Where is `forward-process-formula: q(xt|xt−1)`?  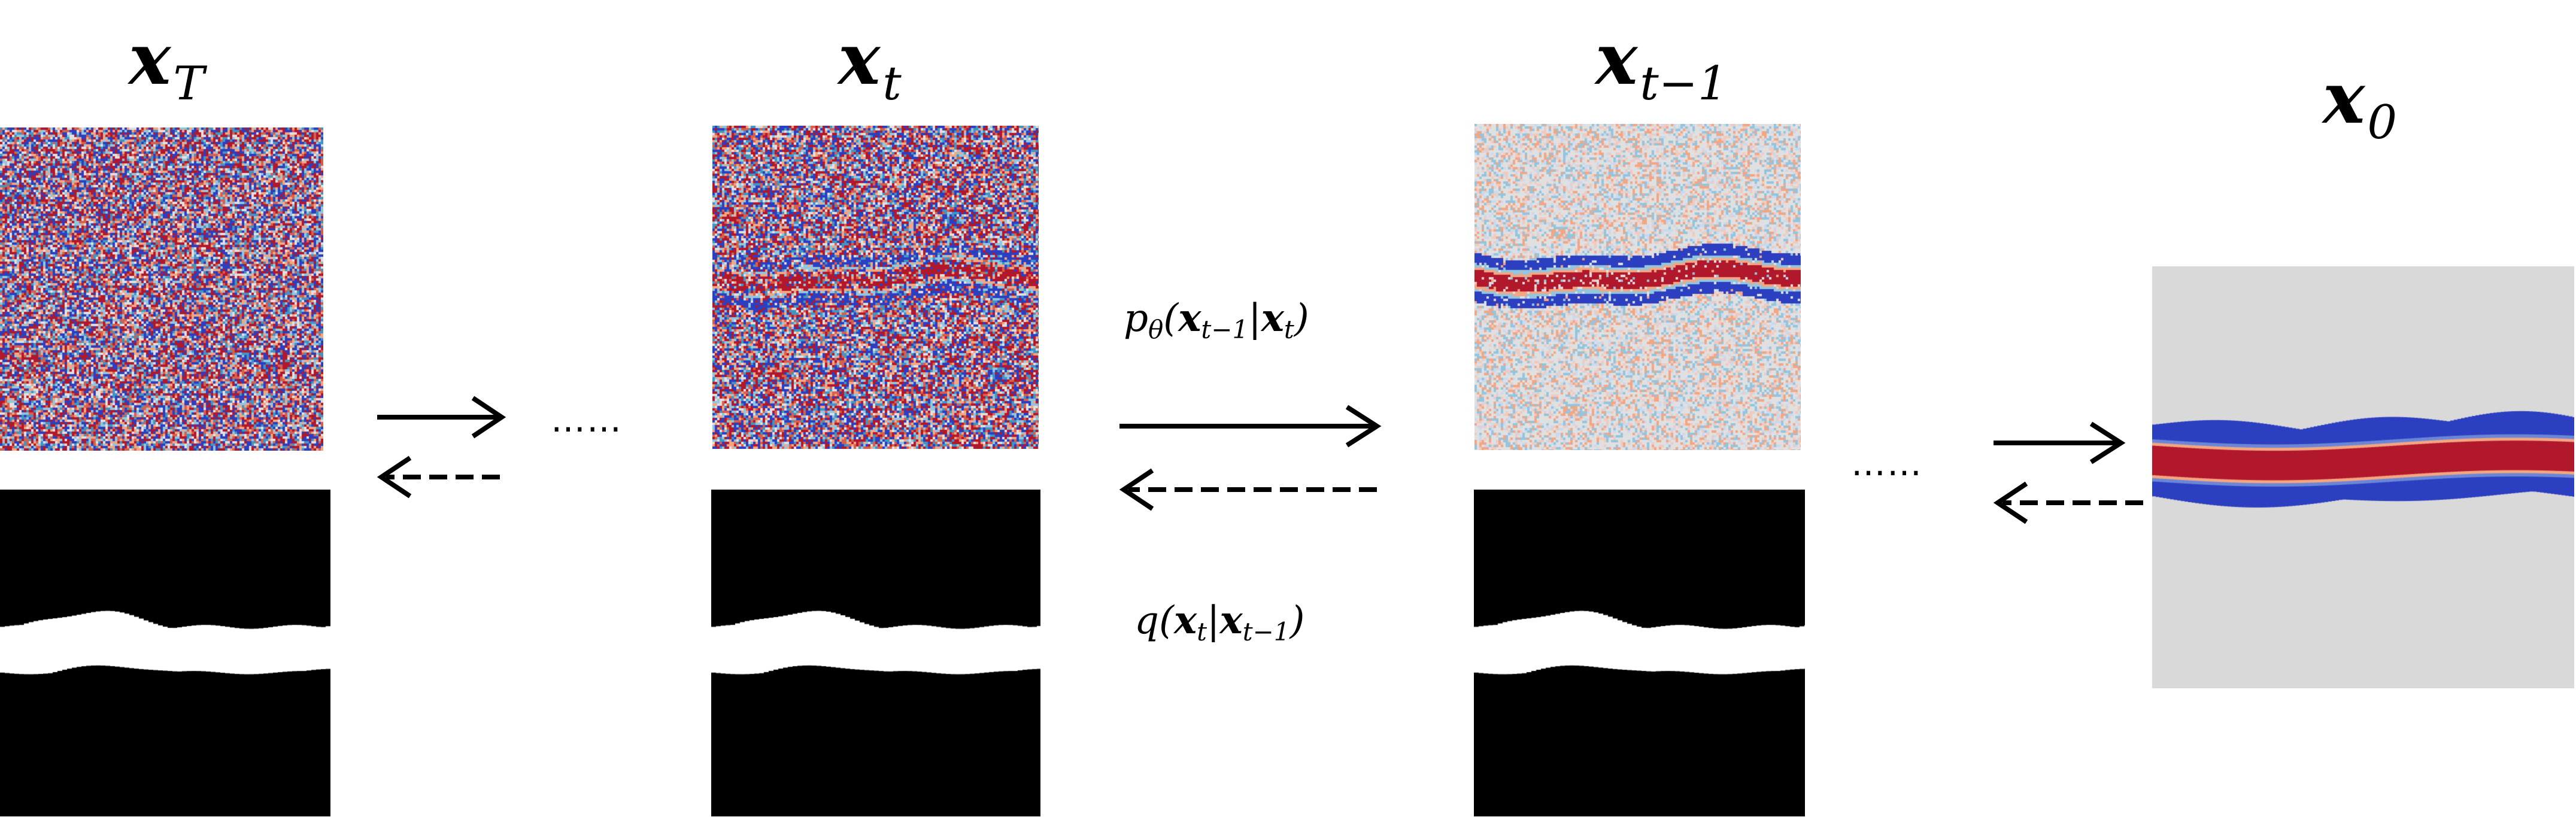
forward-process-formula: q(xt|xt−1) is located at coordinates (1219, 622).